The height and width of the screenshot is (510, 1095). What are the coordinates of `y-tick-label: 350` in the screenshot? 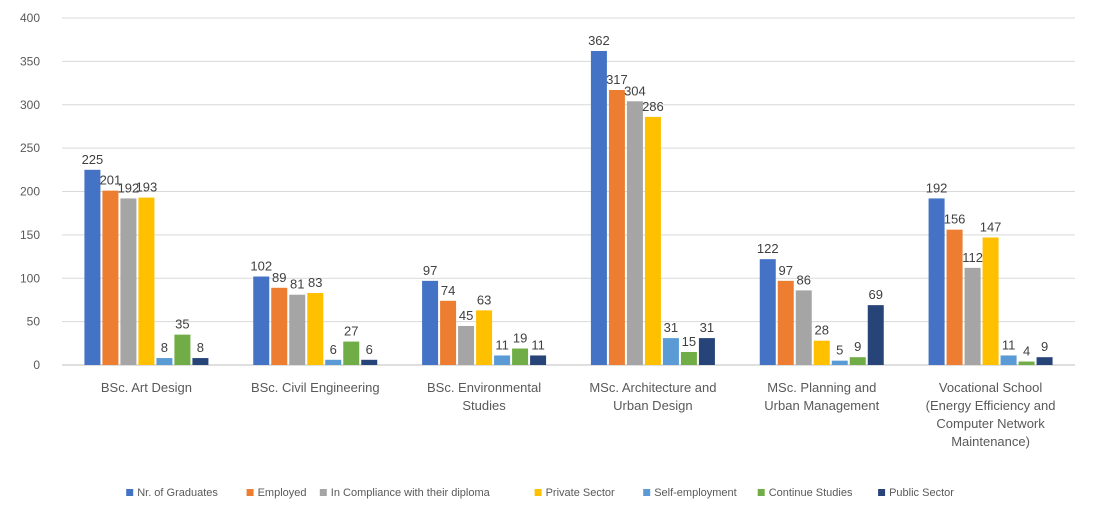 It's located at (30, 61).